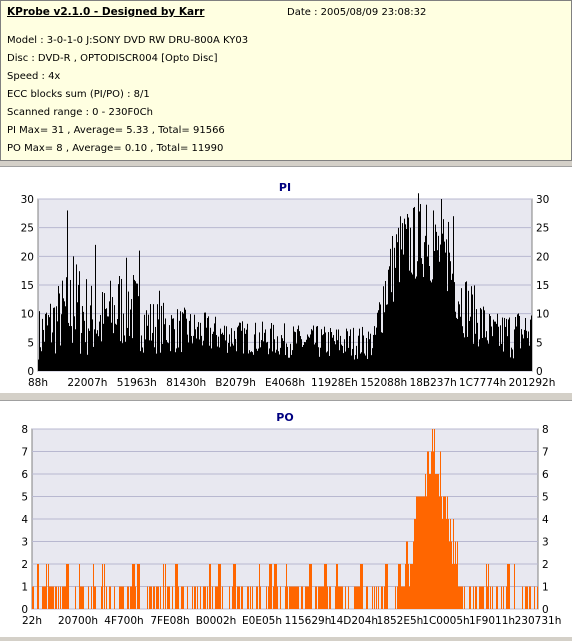 This screenshot has width=572, height=641. Describe the element at coordinates (235, 383) in the screenshot. I see `x-tick-label: B2079h` at that location.